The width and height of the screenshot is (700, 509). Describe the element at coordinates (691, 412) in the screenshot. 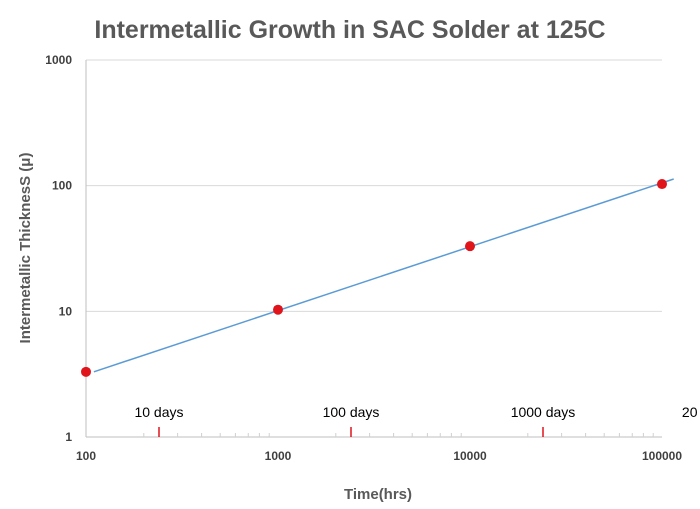

I see `annotation-label-3: 20 years` at that location.